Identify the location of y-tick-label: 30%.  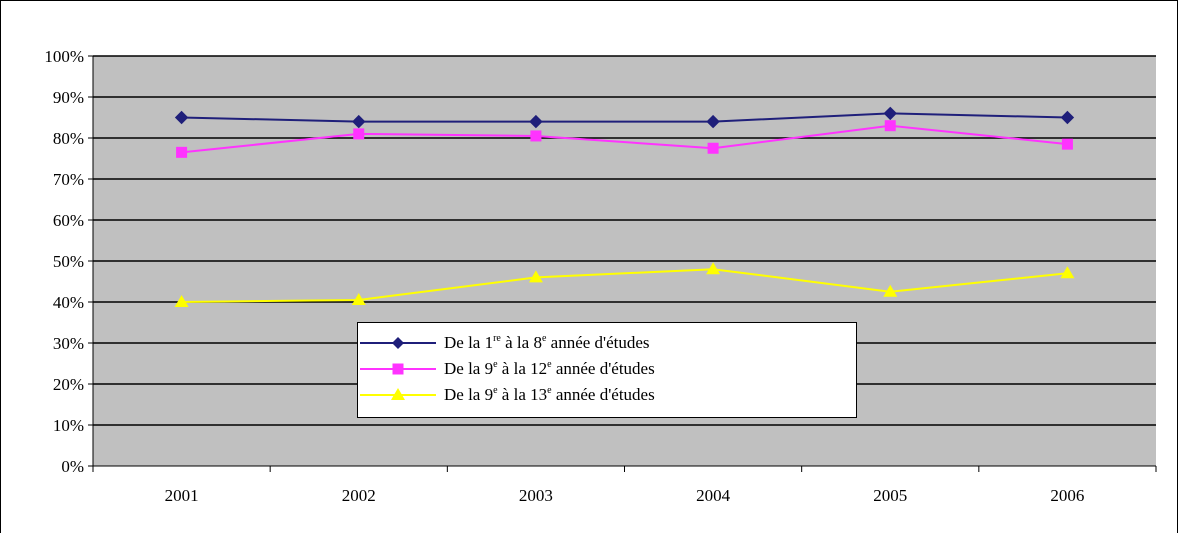
(68, 343).